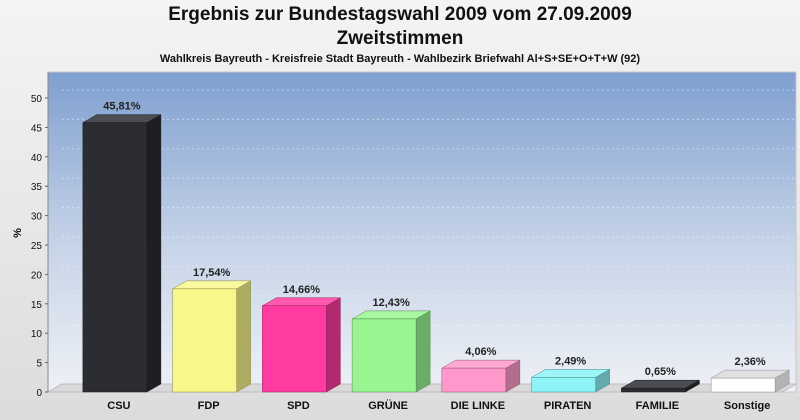  I want to click on y-tick-label: 25, so click(37, 246).